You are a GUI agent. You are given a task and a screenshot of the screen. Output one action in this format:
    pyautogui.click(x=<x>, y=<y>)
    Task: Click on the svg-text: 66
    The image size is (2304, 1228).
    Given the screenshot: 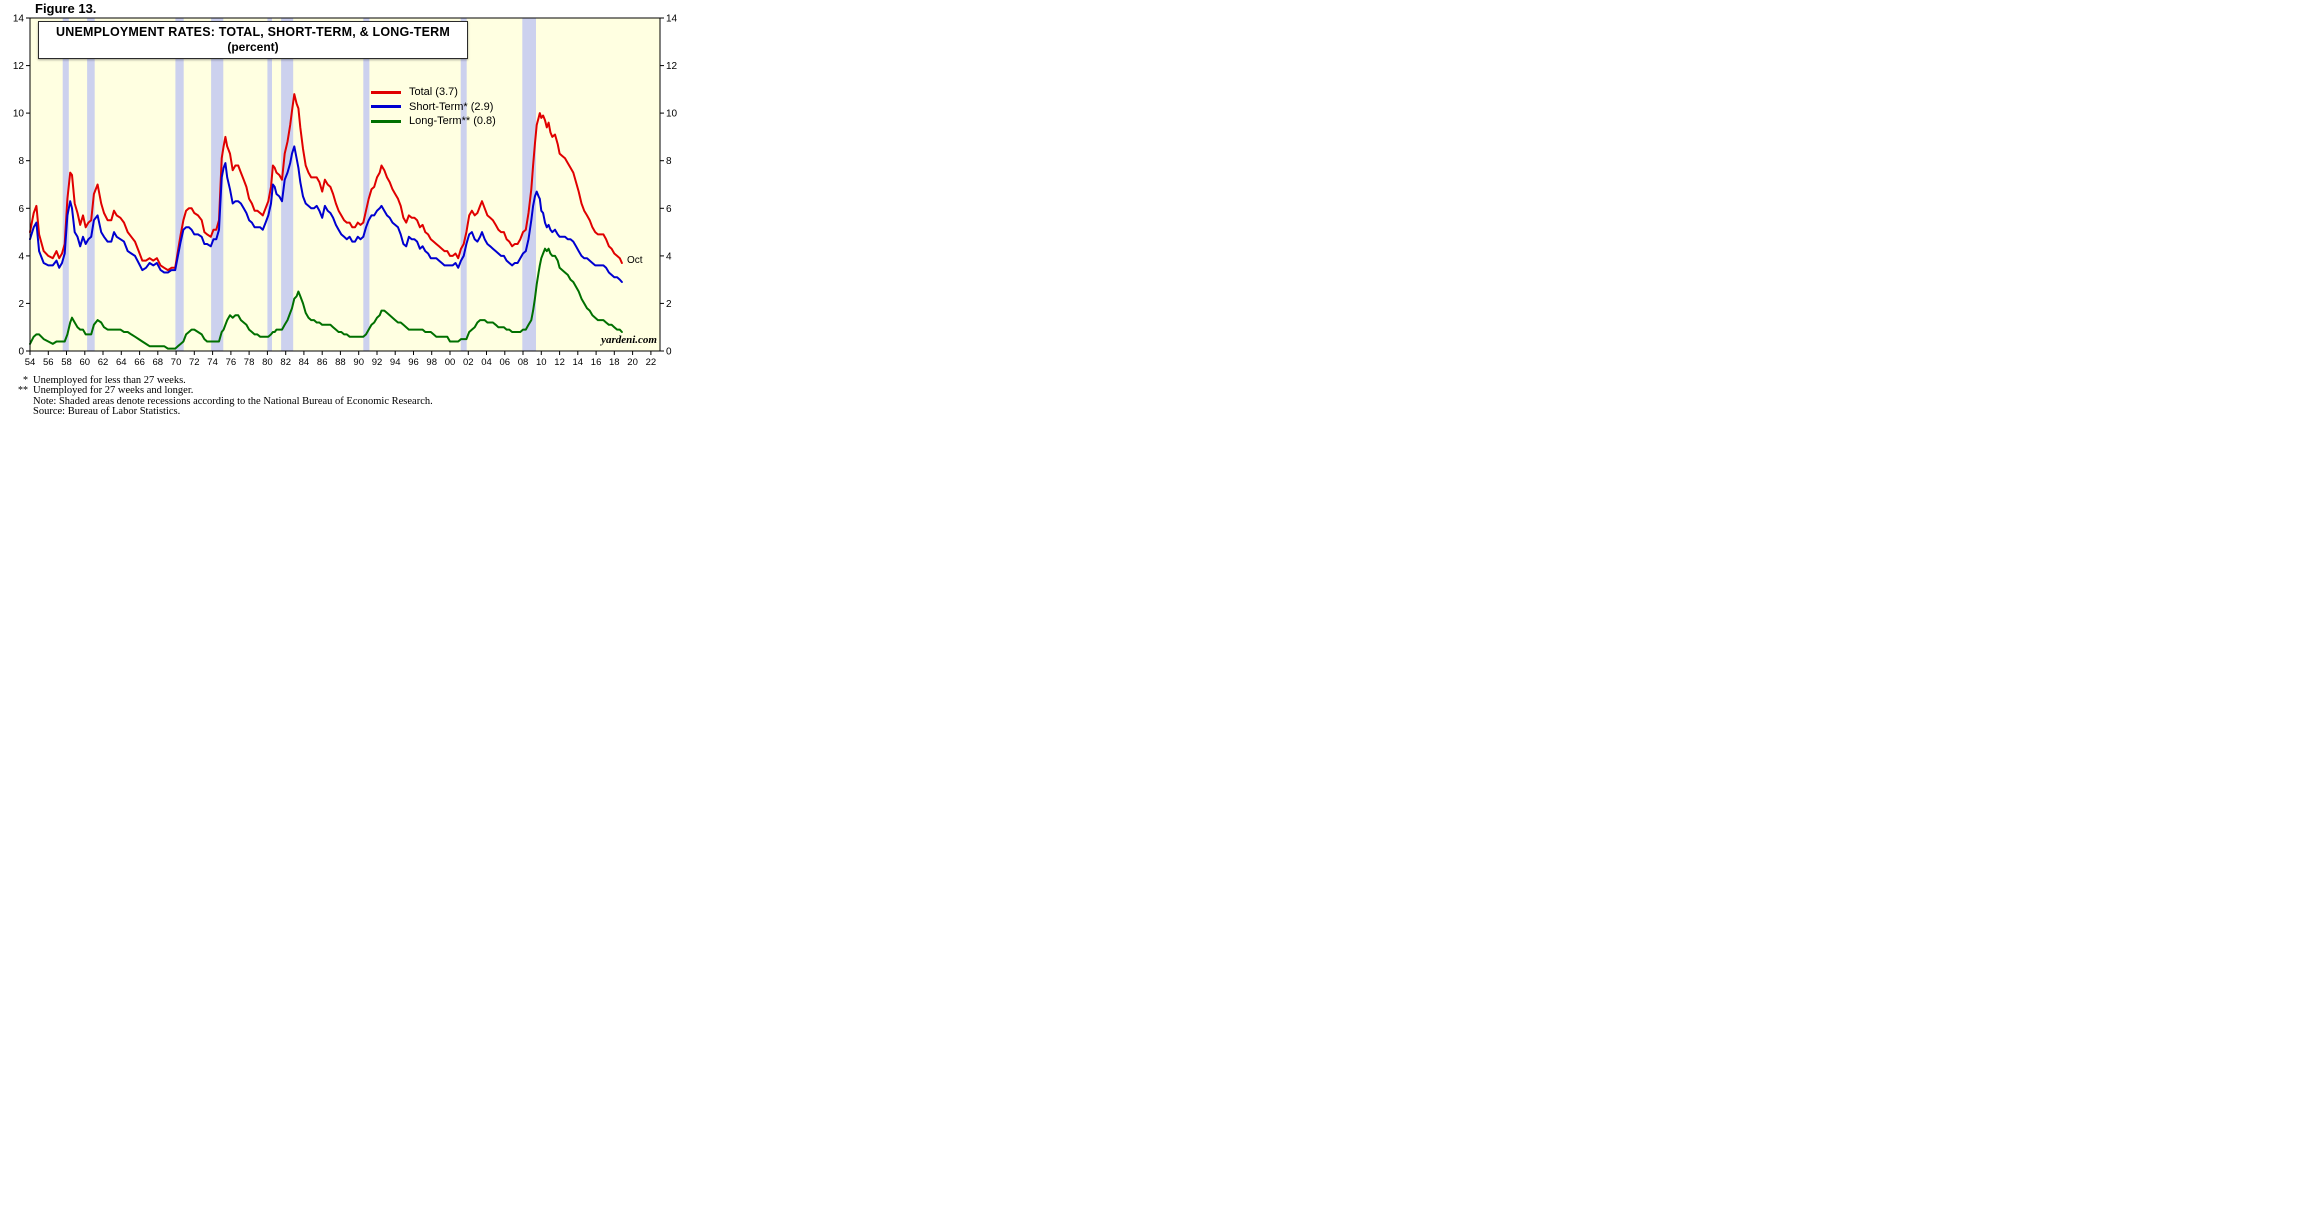 What is the action you would take?
    pyautogui.click(x=139, y=362)
    